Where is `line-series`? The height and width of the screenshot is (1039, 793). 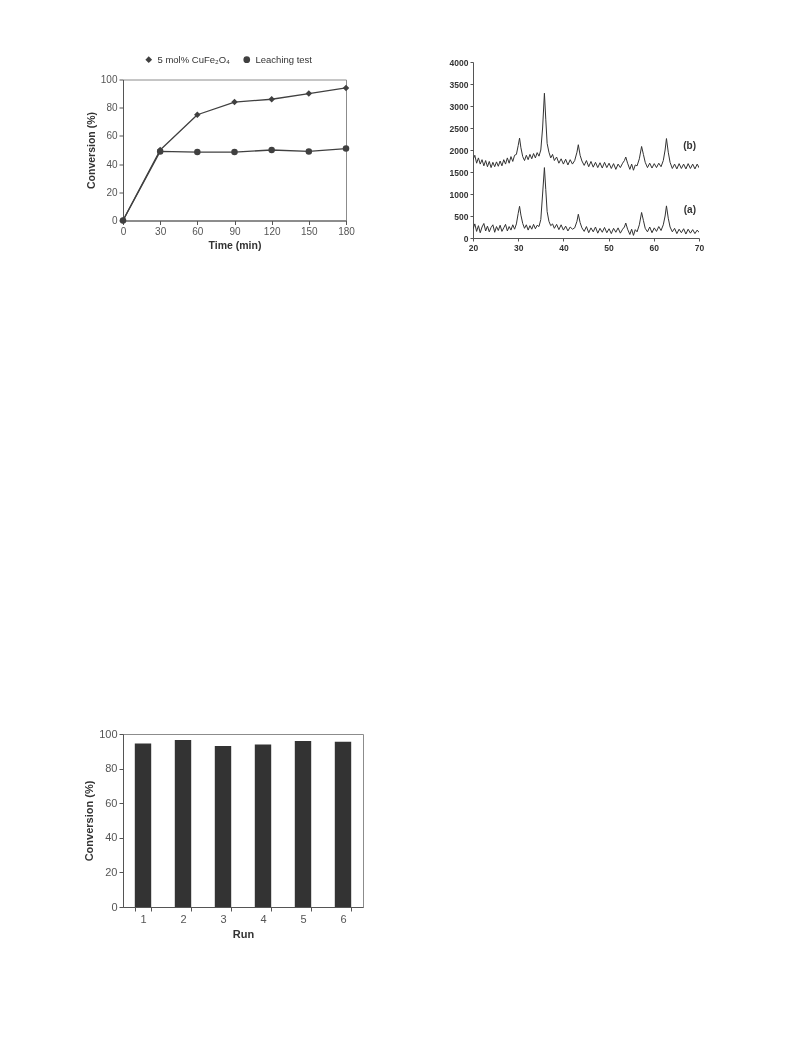
line-series is located at coordinates (586, 131).